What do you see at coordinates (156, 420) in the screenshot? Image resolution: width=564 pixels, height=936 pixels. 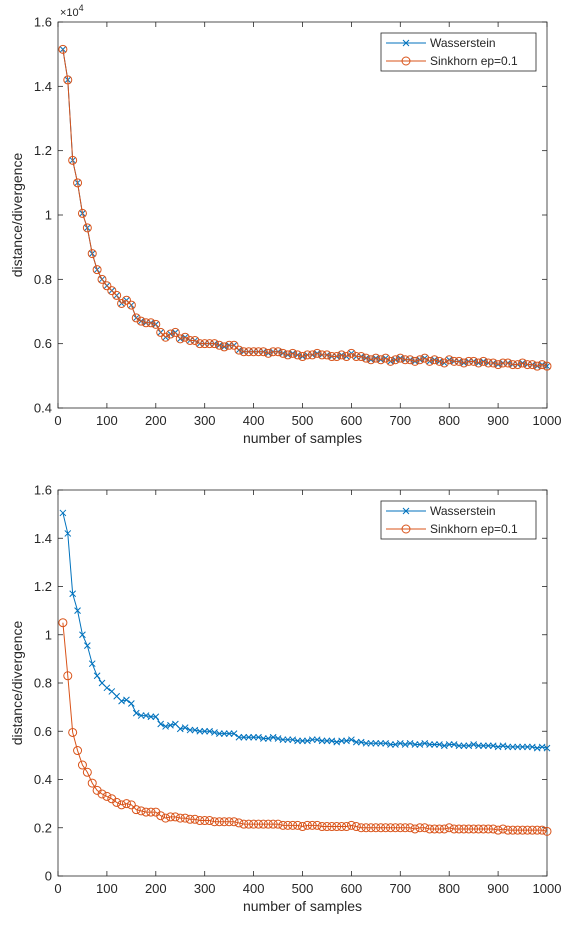 I see `x-tick-label: 200` at bounding box center [156, 420].